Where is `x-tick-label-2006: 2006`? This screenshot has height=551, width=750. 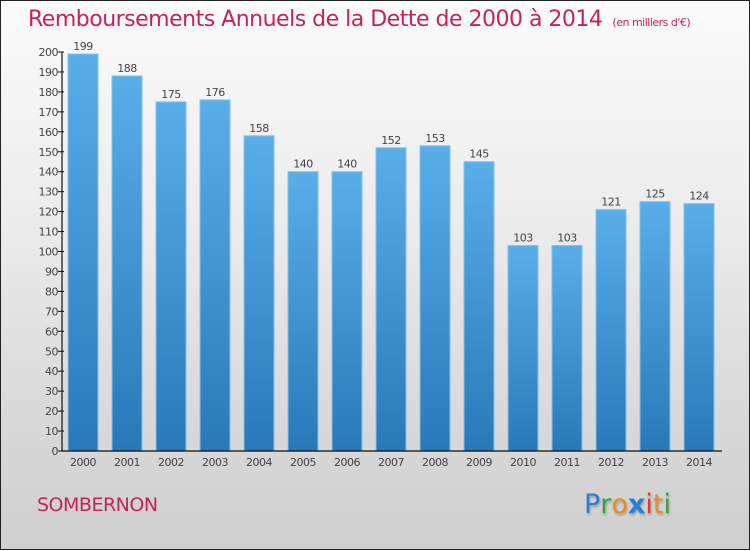
x-tick-label-2006: 2006 is located at coordinates (347, 462).